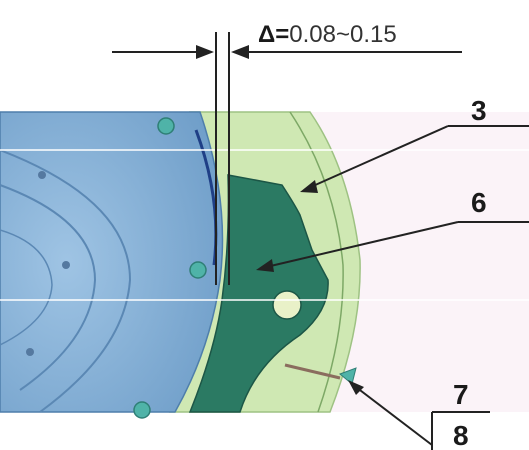  Describe the element at coordinates (240, 52) in the screenshot. I see `dim-arrow-right-head` at that location.